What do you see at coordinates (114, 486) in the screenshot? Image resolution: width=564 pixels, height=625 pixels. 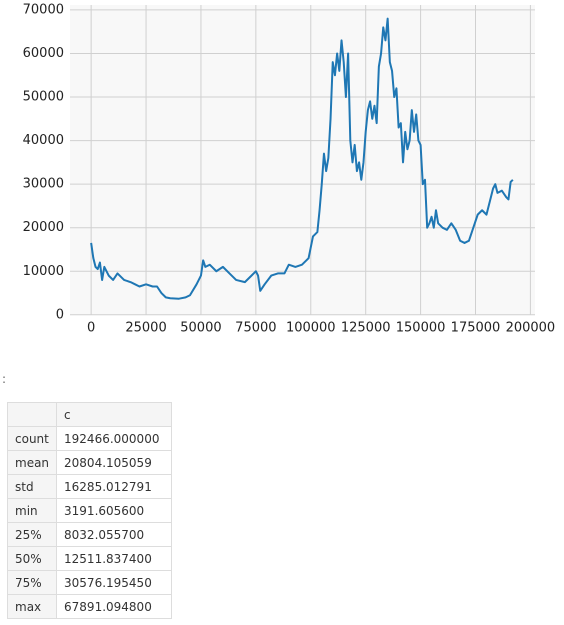 I see `value-cell: 16285.012791` at bounding box center [114, 486].